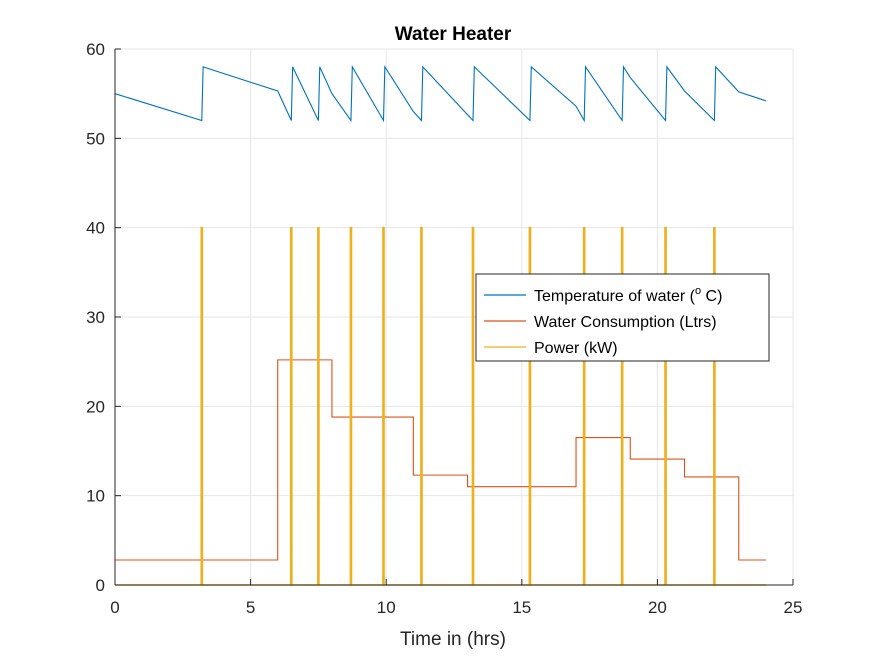  Describe the element at coordinates (95, 228) in the screenshot. I see `y-tick-label: 40` at that location.